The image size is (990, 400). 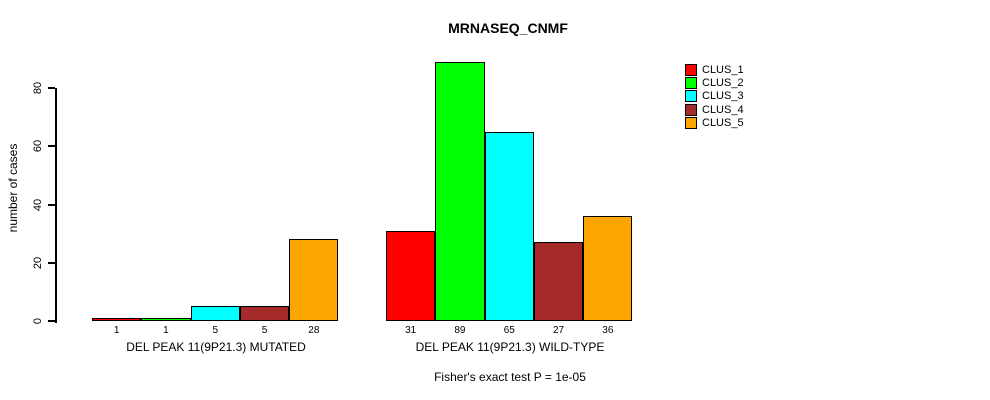 What do you see at coordinates (56, 205) in the screenshot?
I see `y-axis-line` at bounding box center [56, 205].